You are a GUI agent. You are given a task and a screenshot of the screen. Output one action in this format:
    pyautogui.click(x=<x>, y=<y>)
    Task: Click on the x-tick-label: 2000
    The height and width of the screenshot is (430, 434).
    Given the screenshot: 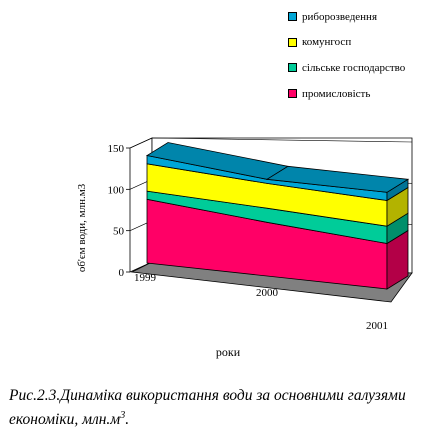 What is the action you would take?
    pyautogui.click(x=267, y=293)
    